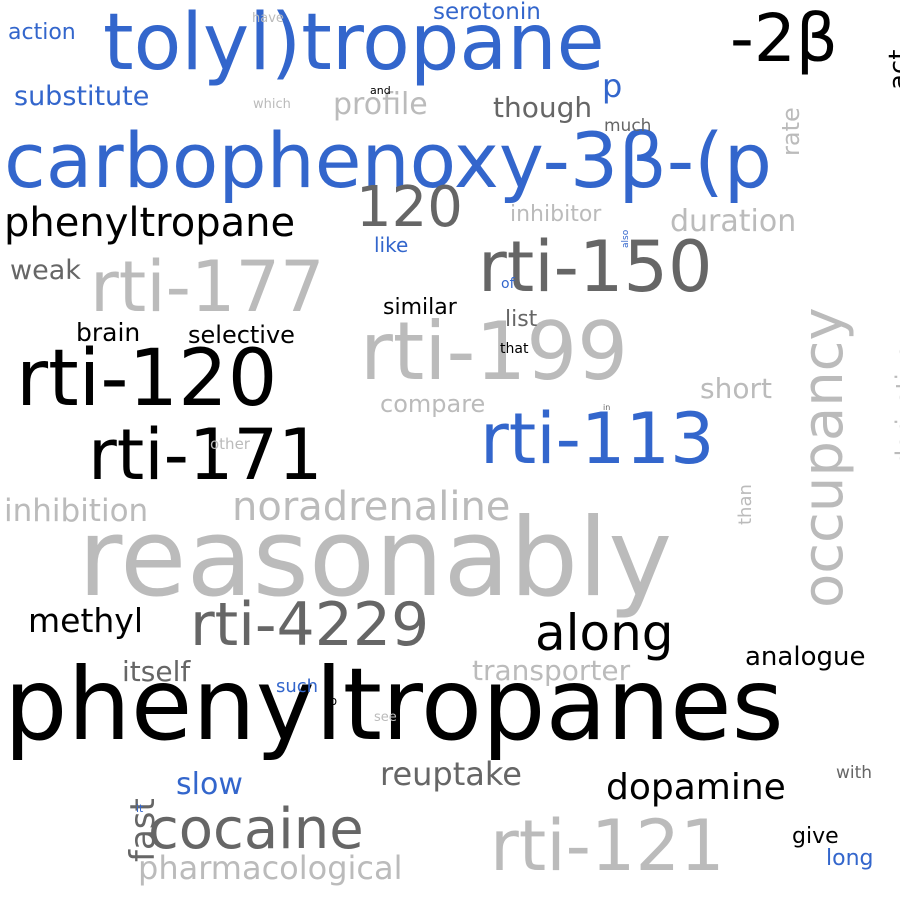 The height and width of the screenshot is (900, 900). I want to click on word-brain: brain, so click(108, 332).